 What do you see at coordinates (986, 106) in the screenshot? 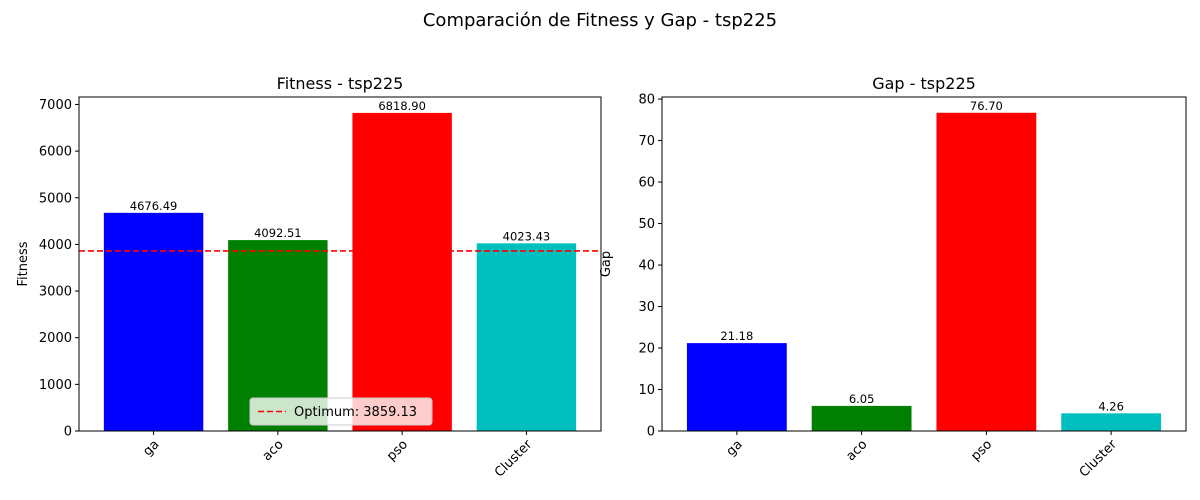
I see `bar-value-label: 76.70` at bounding box center [986, 106].